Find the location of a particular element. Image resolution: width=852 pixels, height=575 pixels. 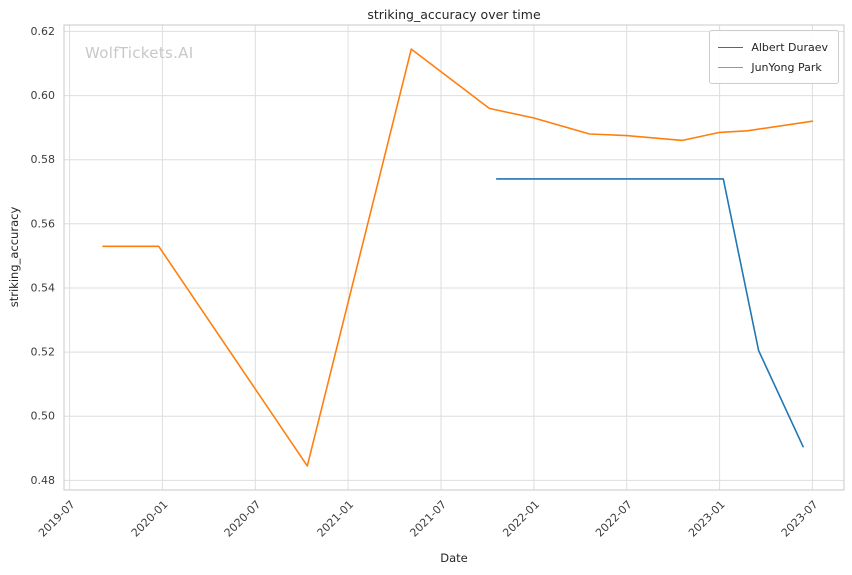

x-tick-label: 2022-07 is located at coordinates (614, 519).